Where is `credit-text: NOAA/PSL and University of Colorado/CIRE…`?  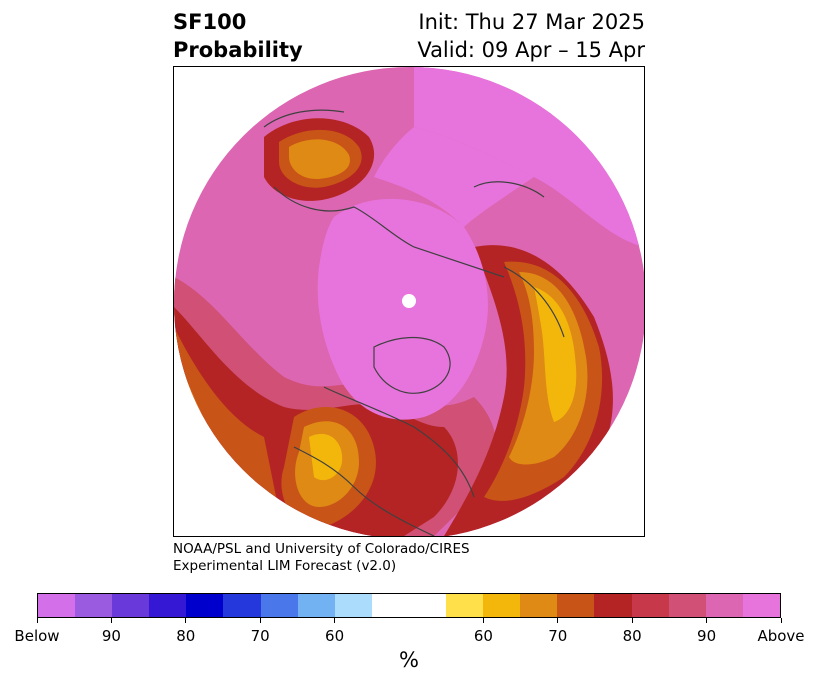
credit-text: NOAA/PSL and University of Colorado/CIRE… is located at coordinates (321, 558).